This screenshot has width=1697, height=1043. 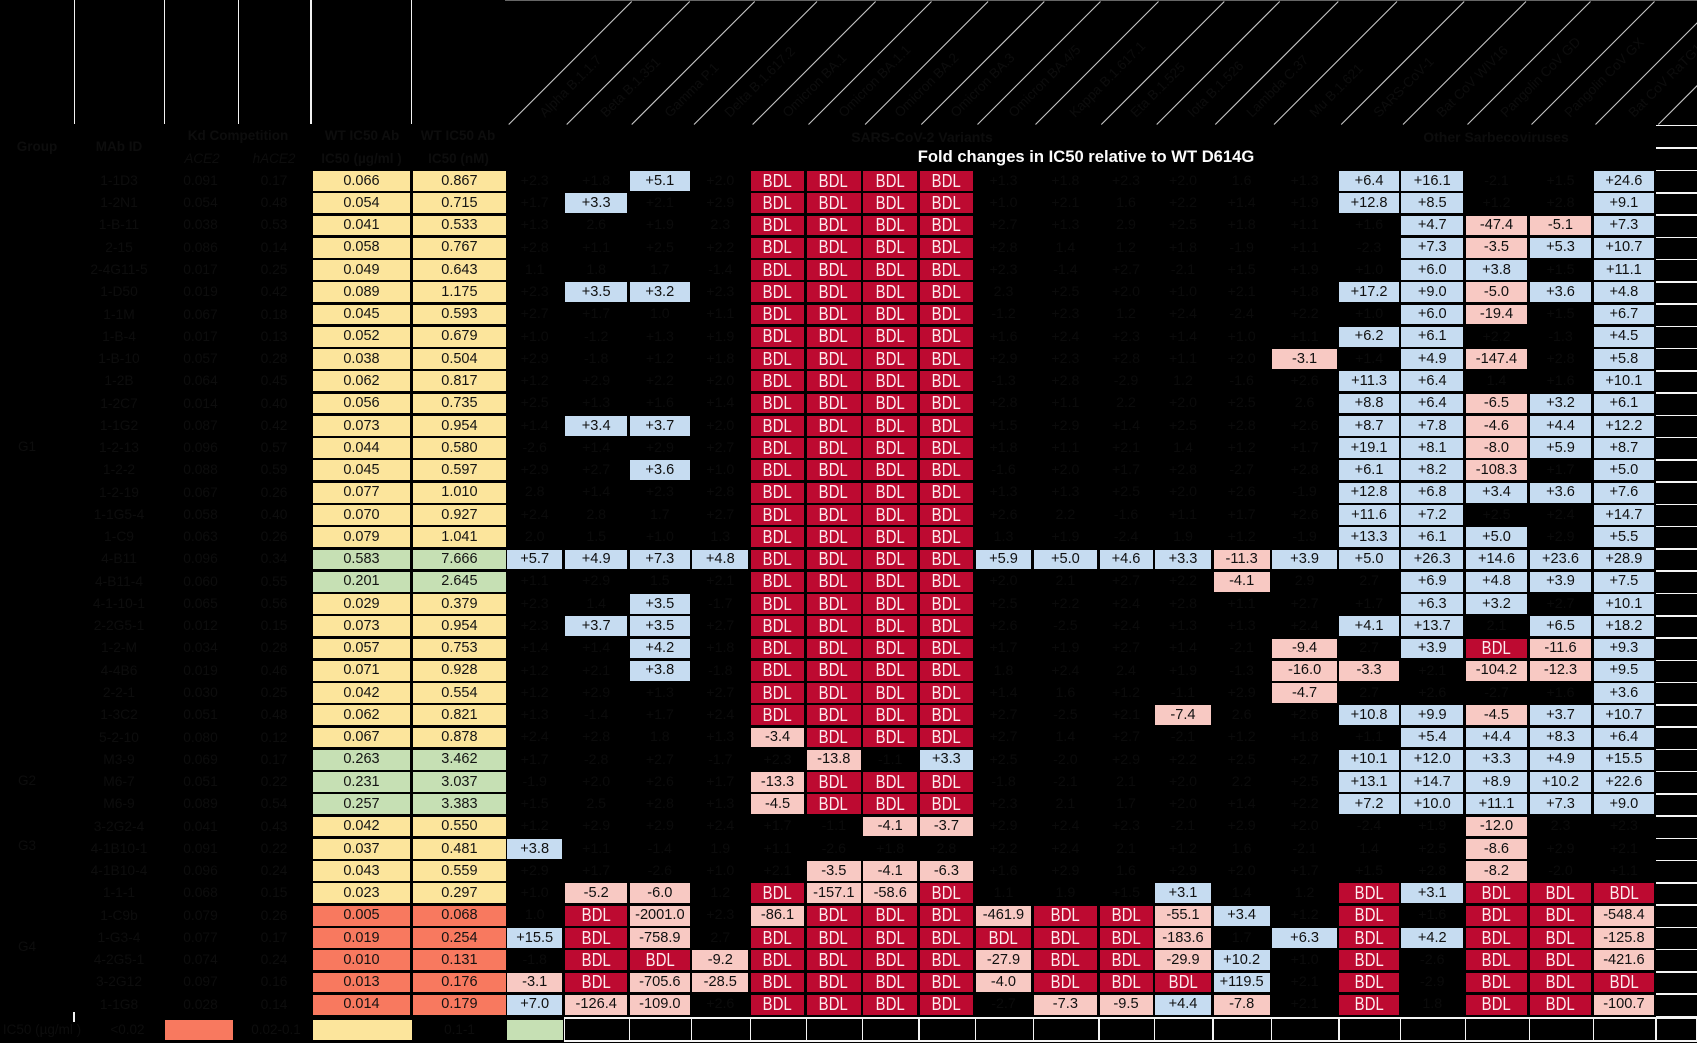 I want to click on svg-text: Beta B.1.351, so click(x=631, y=87).